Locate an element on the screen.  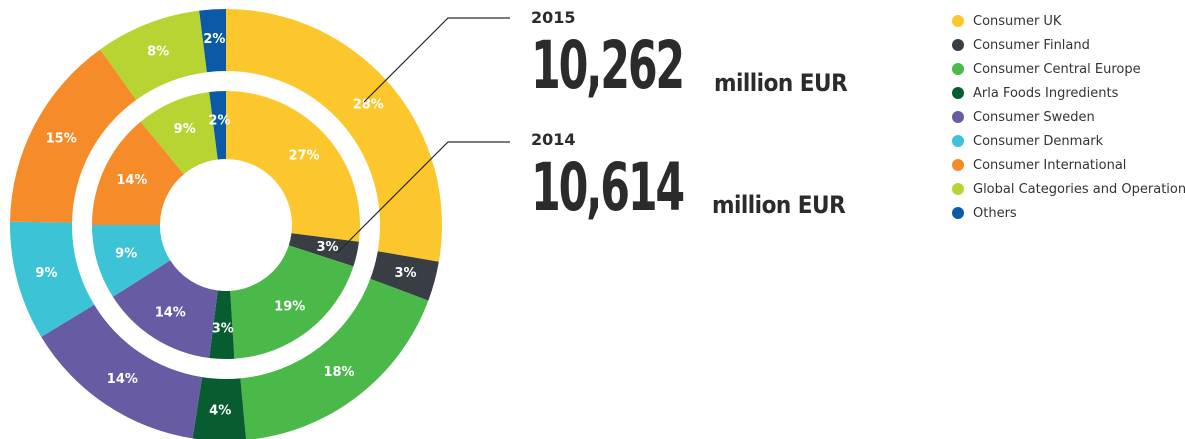
slice-2014-consumer-international is located at coordinates (138, 173).